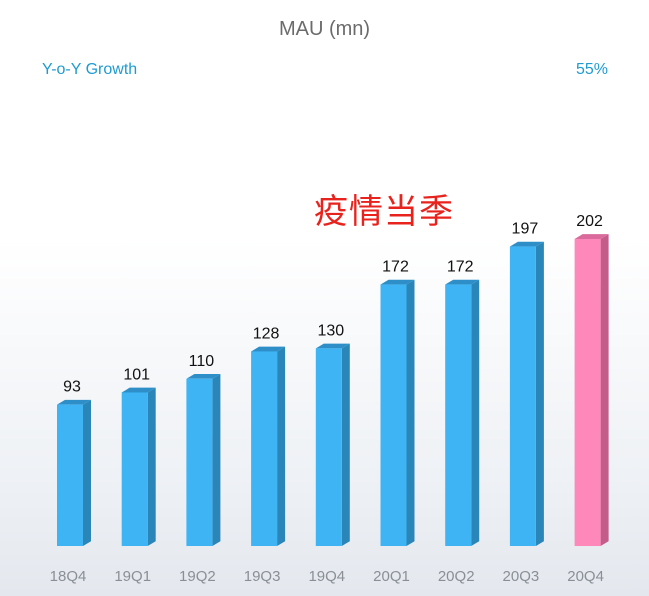 The width and height of the screenshot is (649, 596). Describe the element at coordinates (68, 576) in the screenshot. I see `x-tick-label: 18Q4` at that location.